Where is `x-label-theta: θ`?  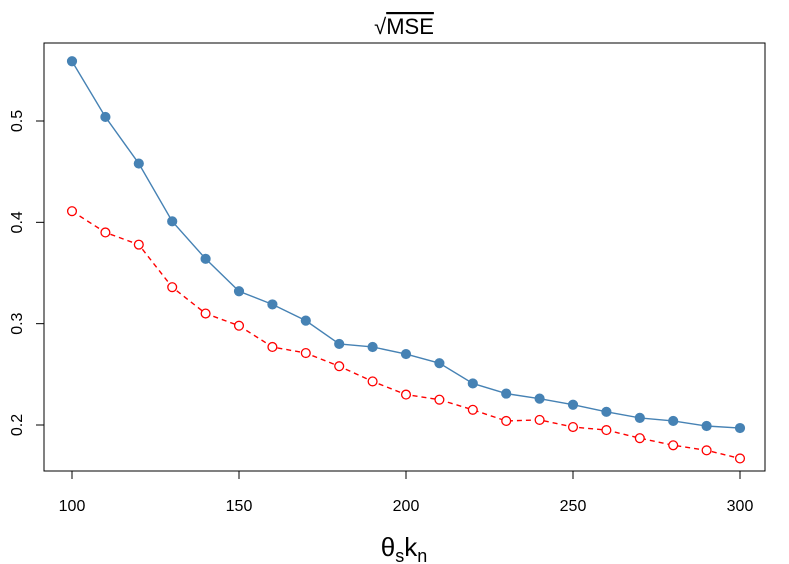 x-label-theta: θ is located at coordinates (388, 547).